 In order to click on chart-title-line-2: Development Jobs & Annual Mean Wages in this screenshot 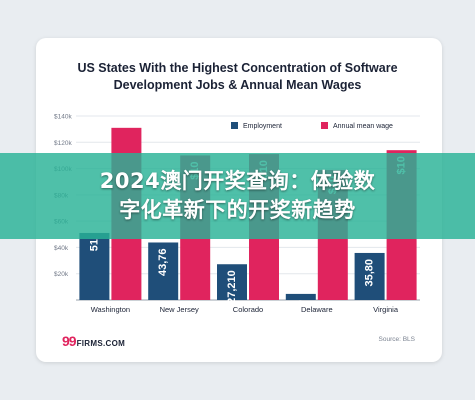, I will do `click(237, 85)`.